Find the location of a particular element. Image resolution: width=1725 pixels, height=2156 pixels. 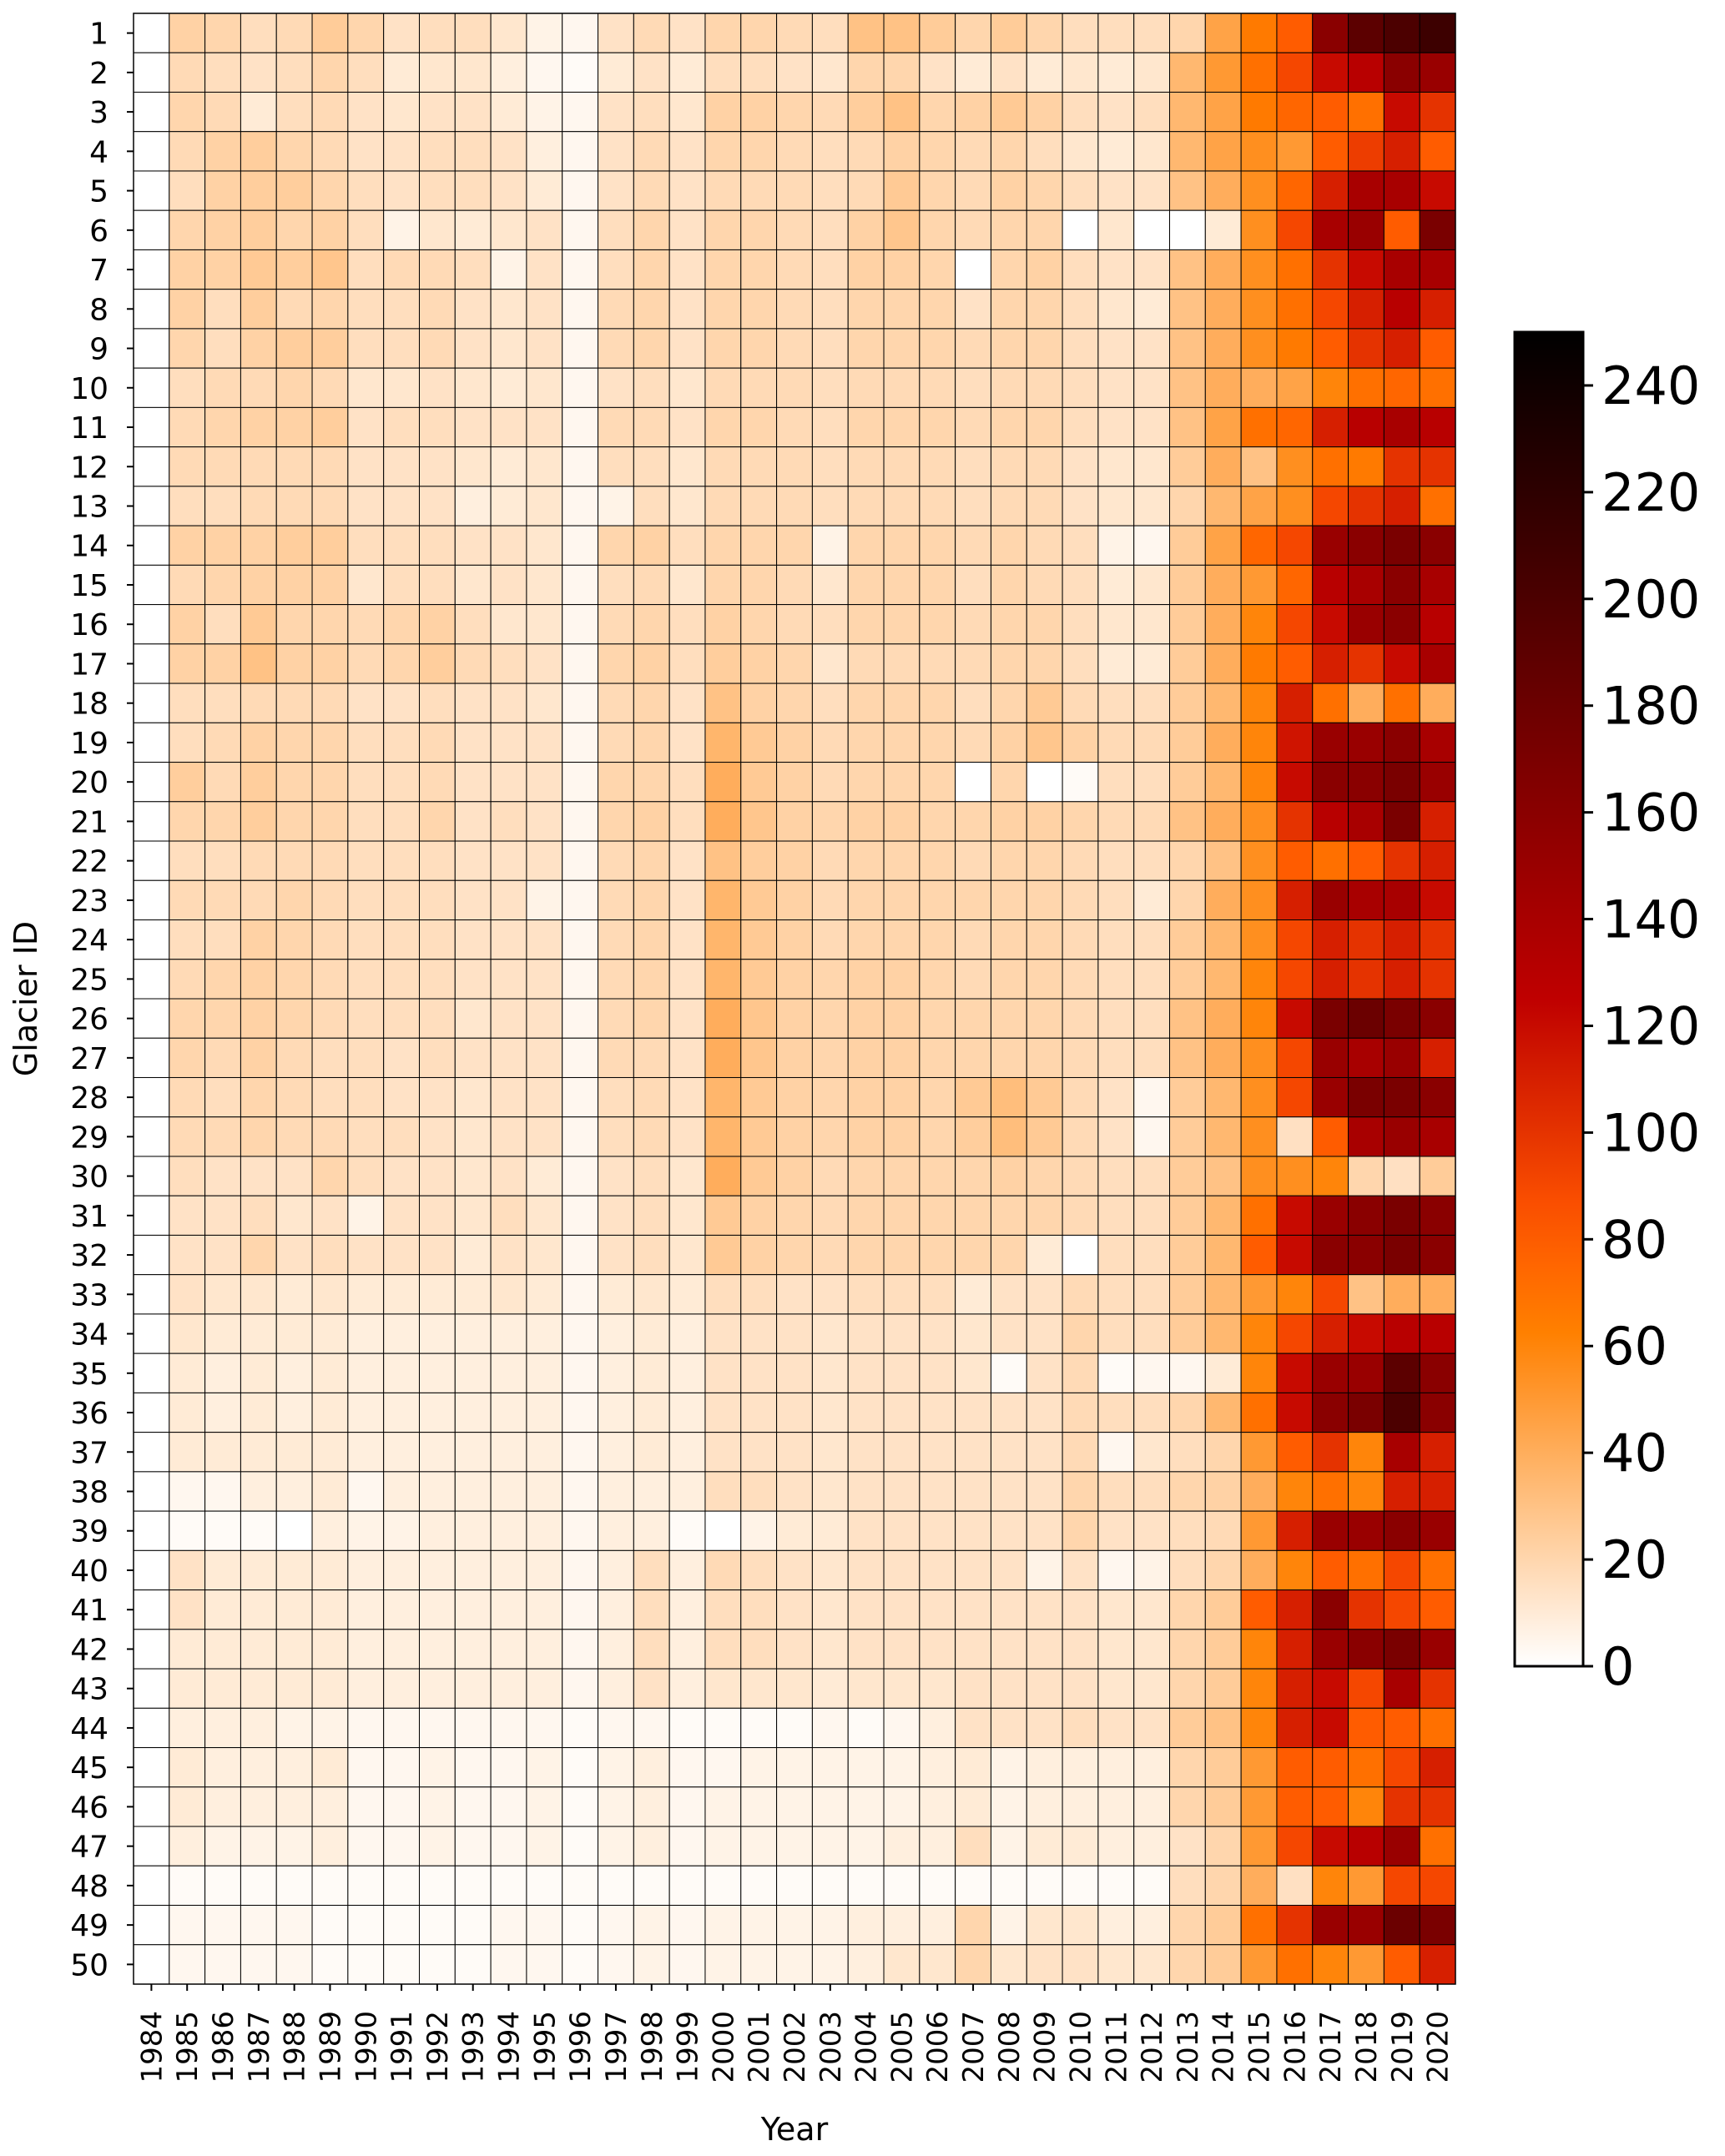

y-tick-label: 6 is located at coordinates (99, 231).